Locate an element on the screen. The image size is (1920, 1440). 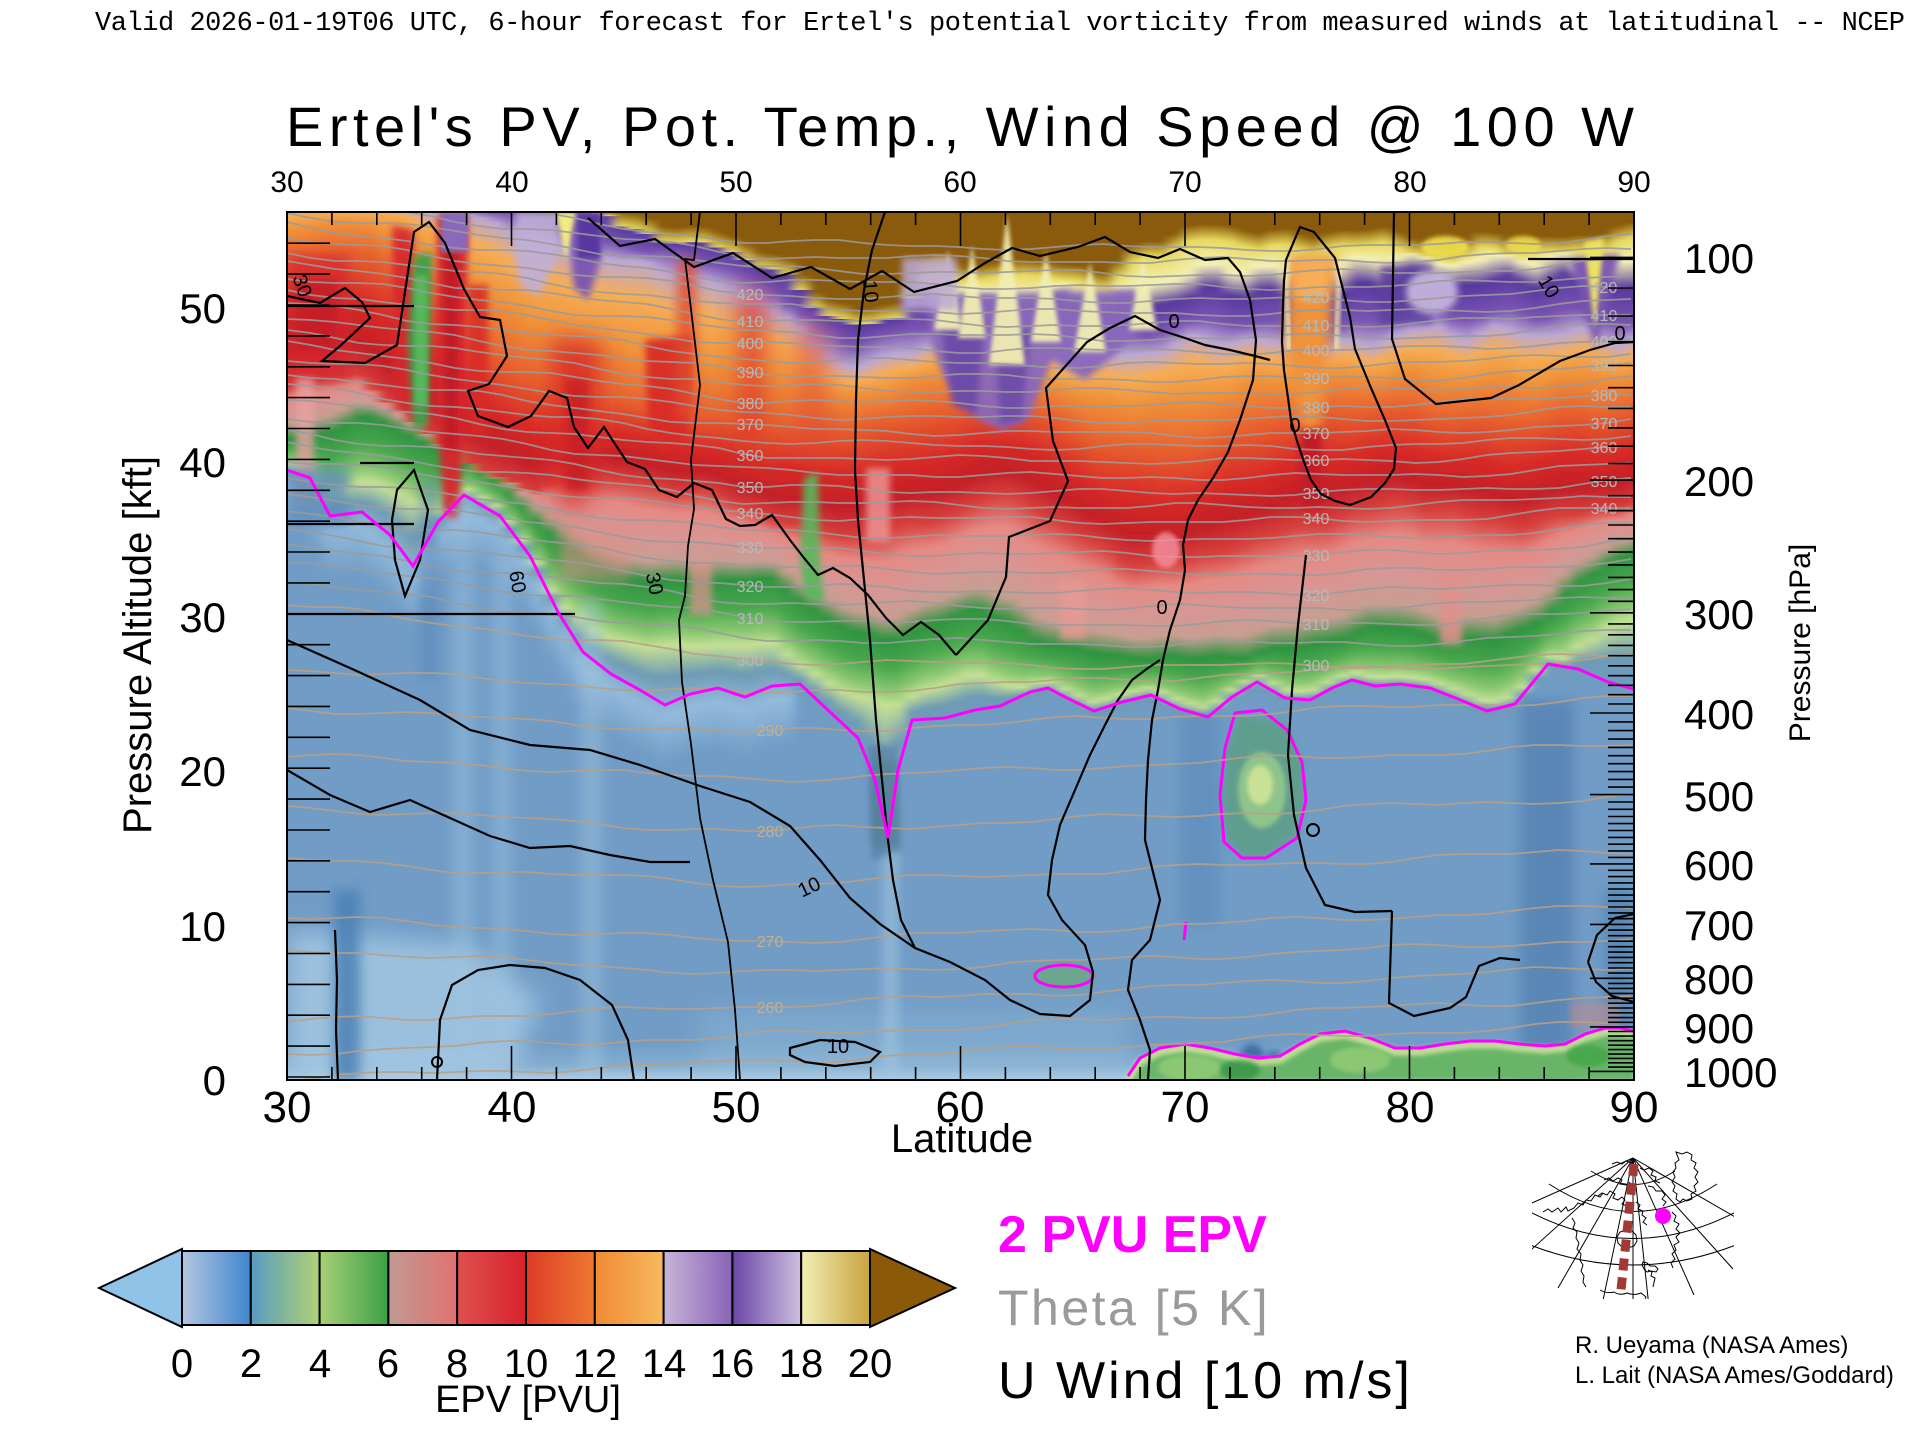
svg-text: R. Ueyama (NASA Ames) is located at coordinates (1711, 1345).